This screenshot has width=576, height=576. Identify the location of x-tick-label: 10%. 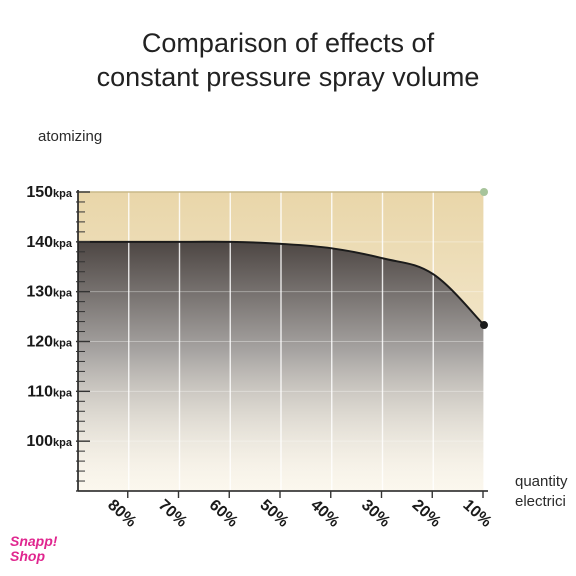
(476, 514).